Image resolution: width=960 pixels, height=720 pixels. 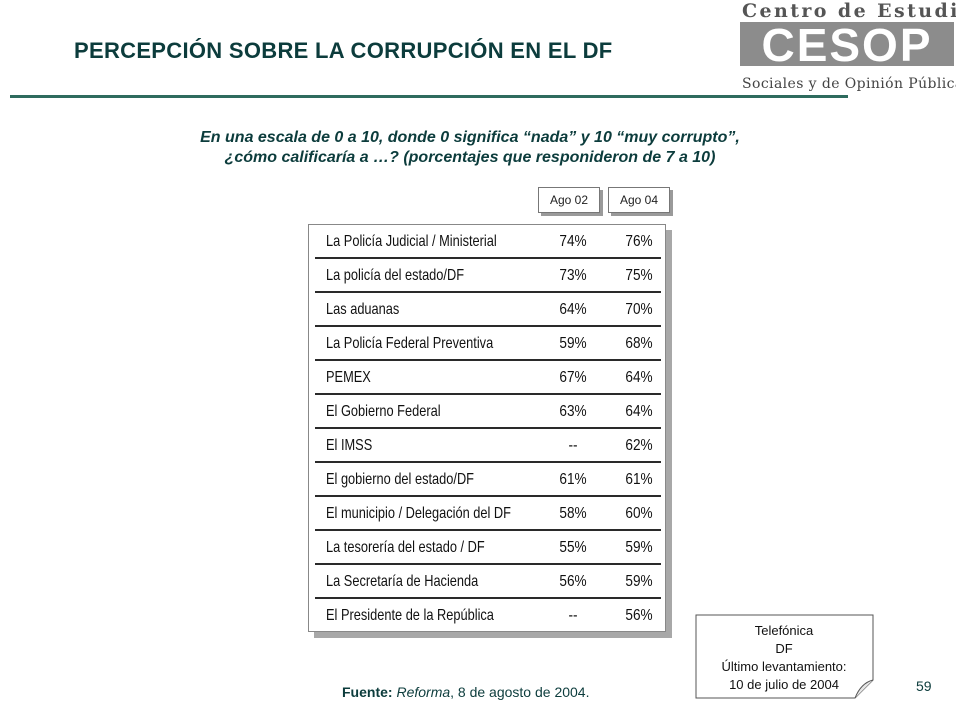 What do you see at coordinates (405, 547) in the screenshot?
I see `row-label: La tesorería del estado / DF` at bounding box center [405, 547].